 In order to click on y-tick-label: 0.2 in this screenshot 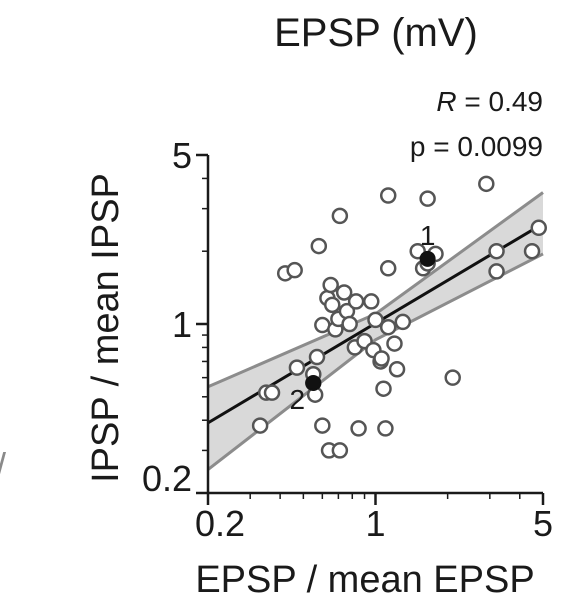, I will do `click(167, 478)`.